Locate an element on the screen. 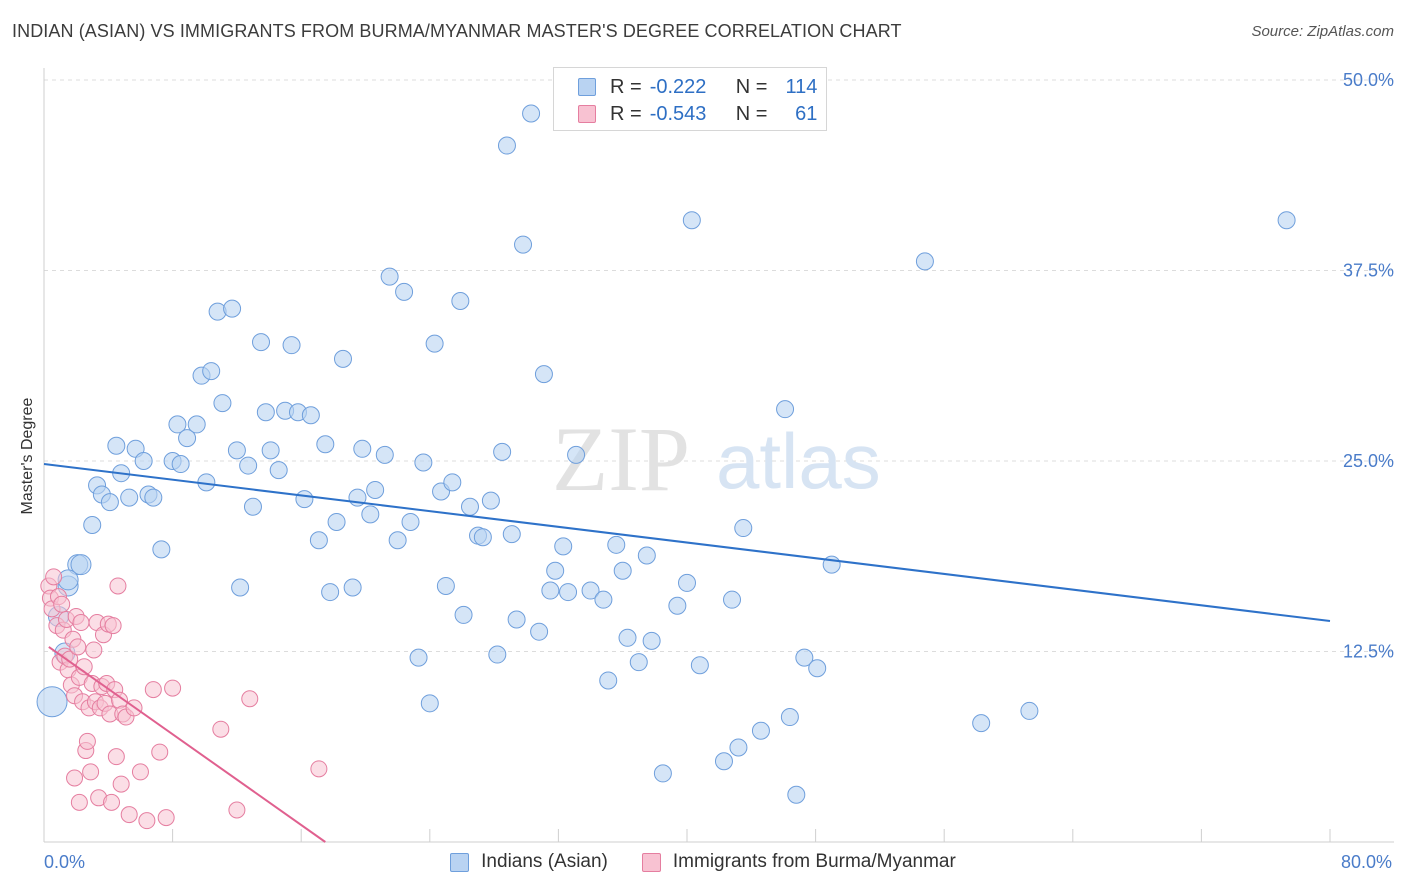 This screenshot has width=1406, height=892. legend-item-indians: Indians (Asian) is located at coordinates (529, 862).